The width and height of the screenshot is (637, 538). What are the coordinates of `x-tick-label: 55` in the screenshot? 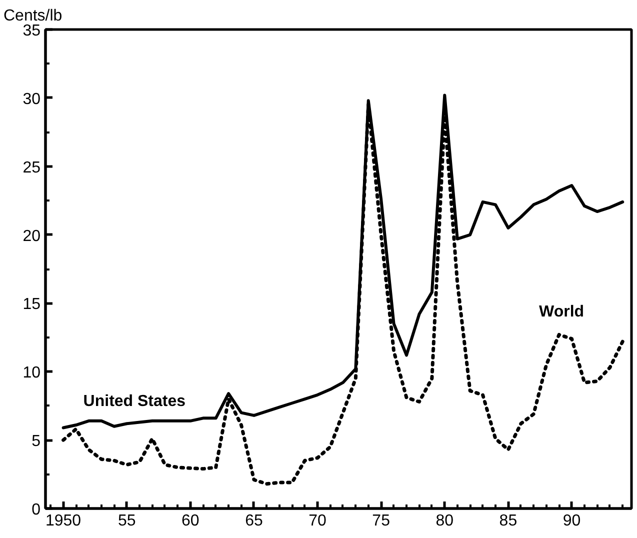 It's located at (127, 521).